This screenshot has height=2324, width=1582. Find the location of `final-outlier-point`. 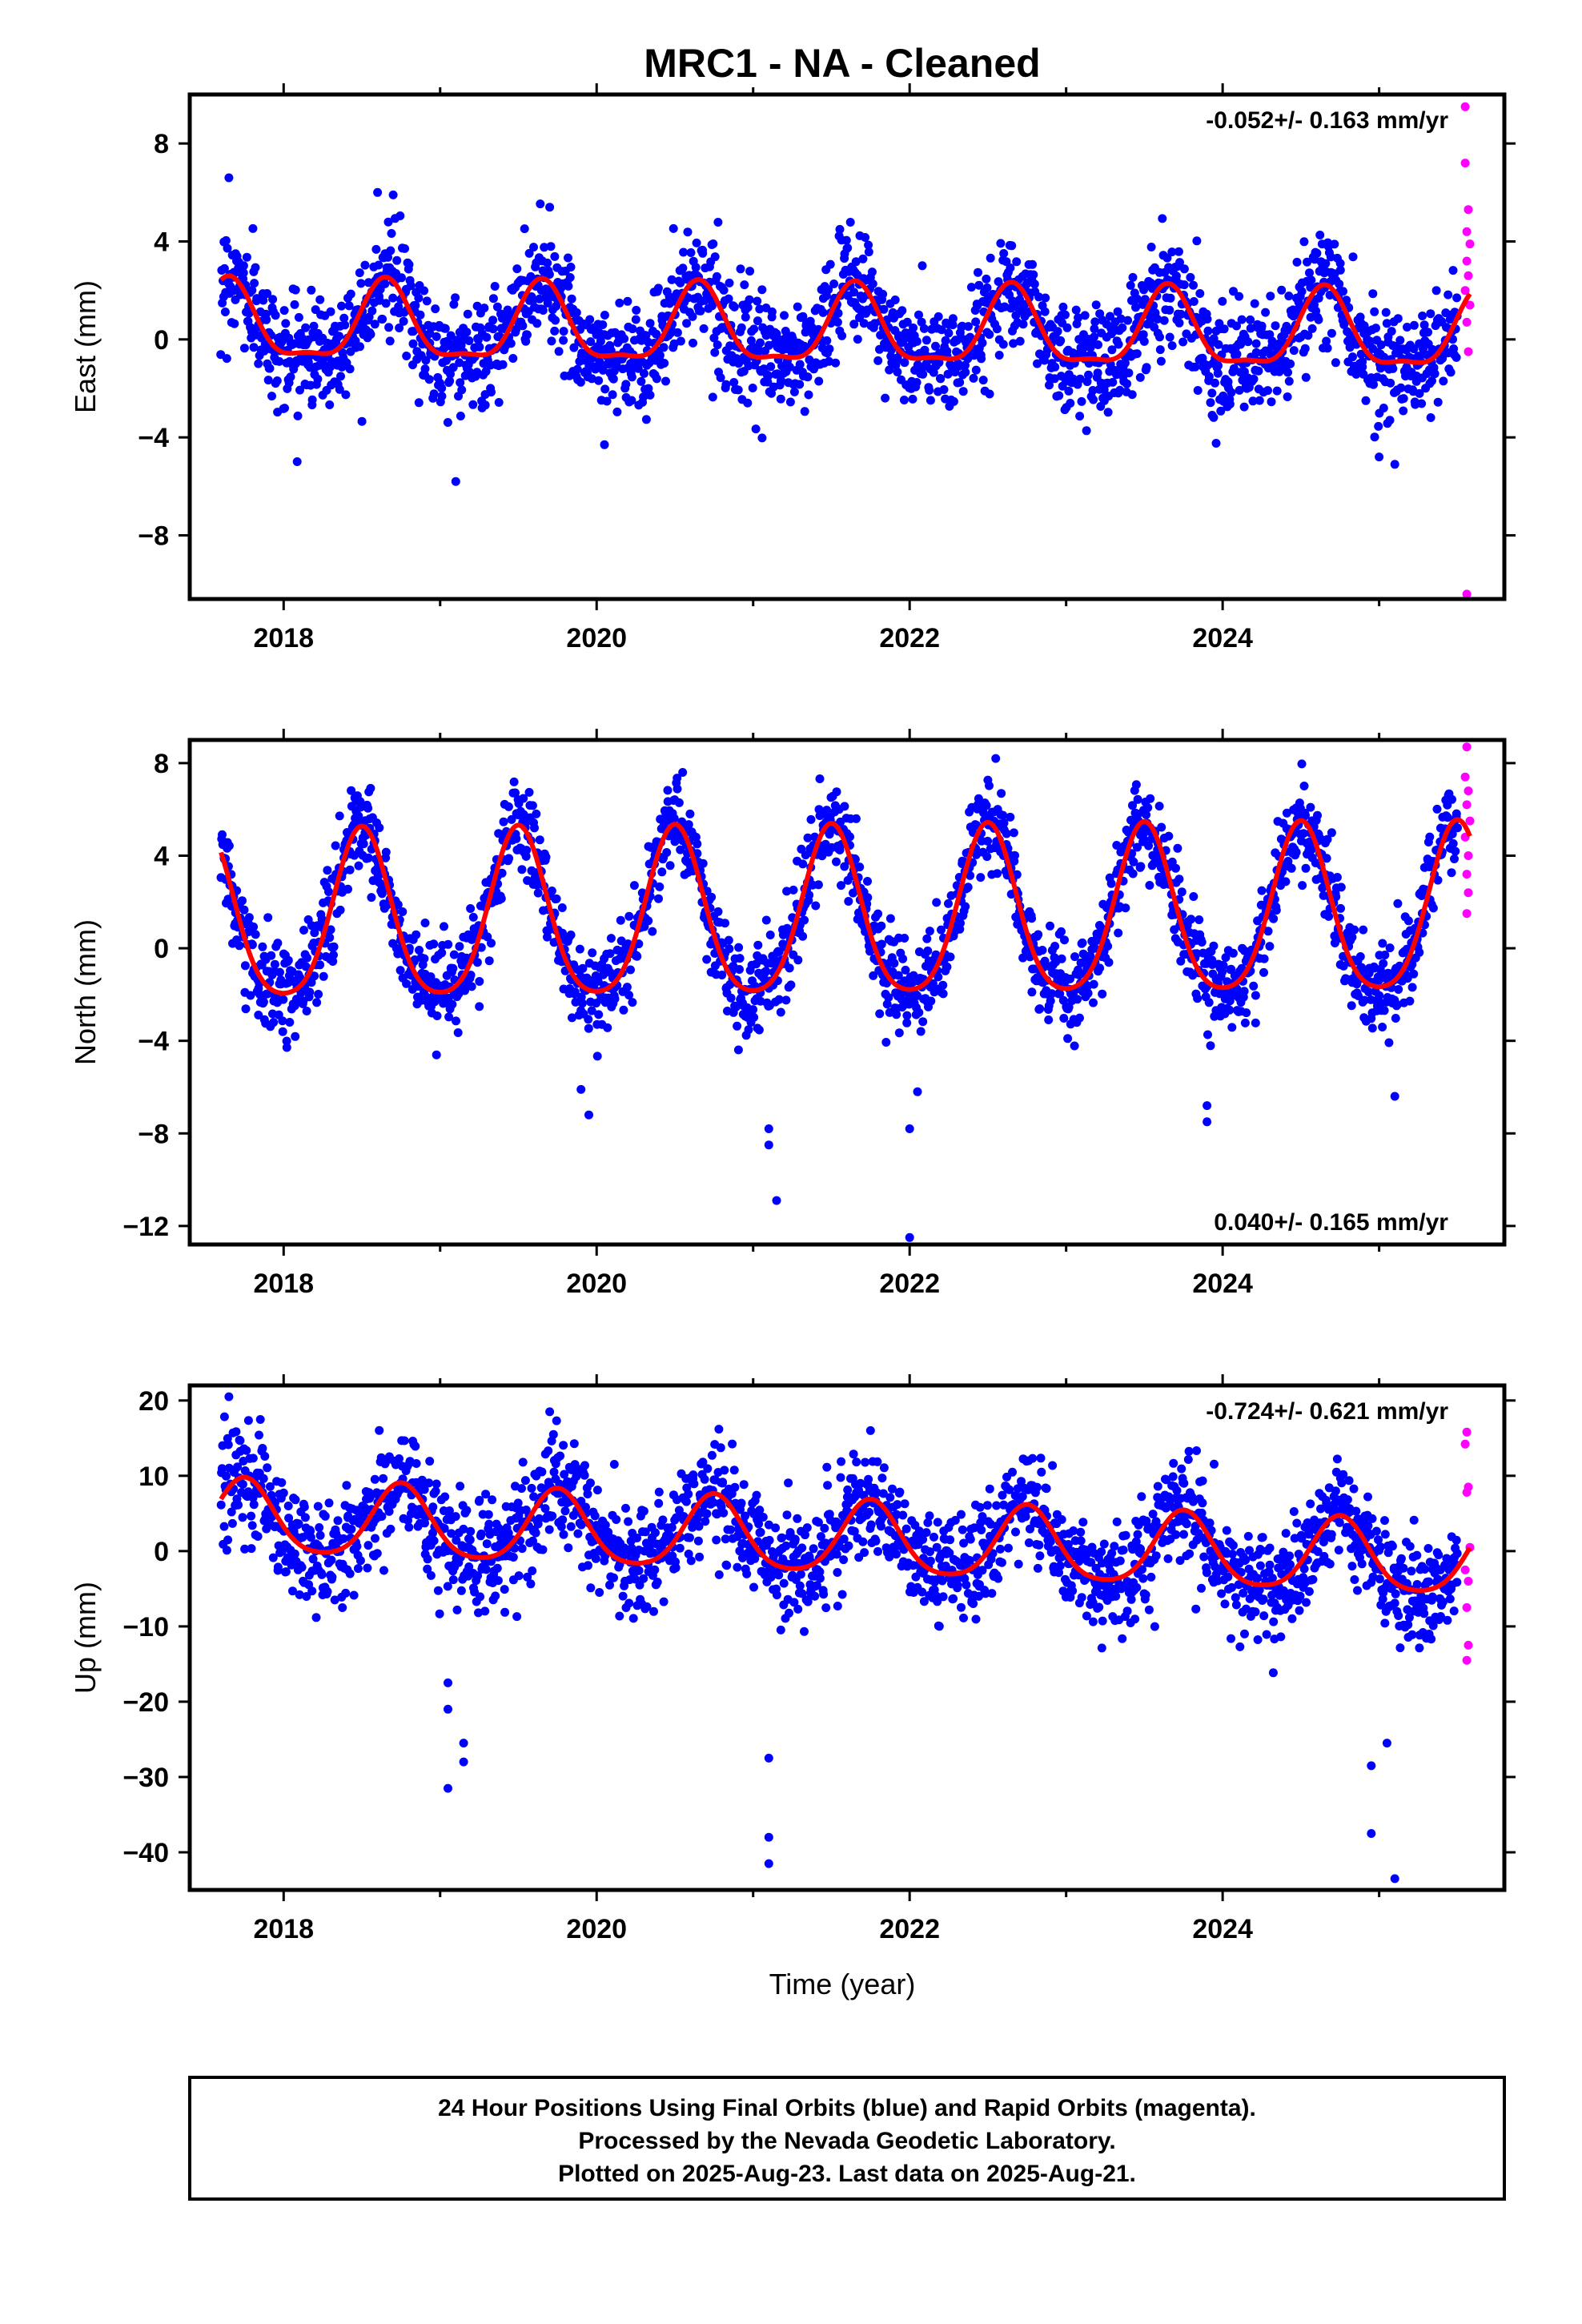

final-outlier-point is located at coordinates (1380, 457).